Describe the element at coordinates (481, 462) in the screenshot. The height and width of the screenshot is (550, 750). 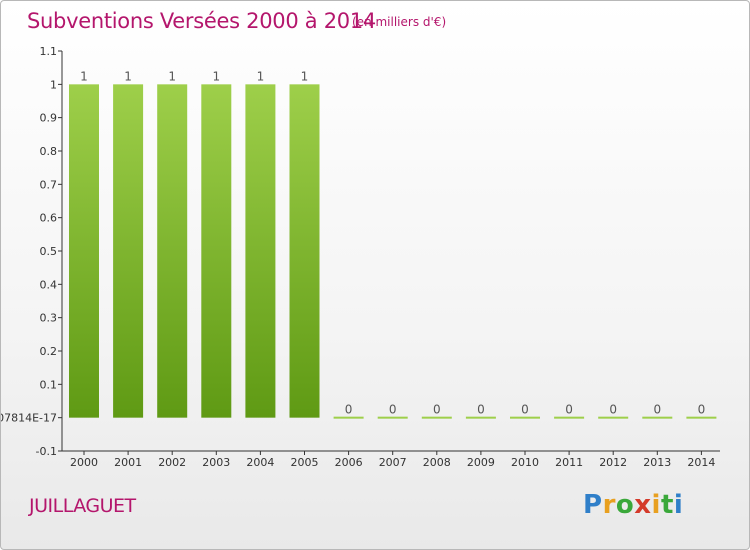
I see `x-tick-label: 2009` at that location.